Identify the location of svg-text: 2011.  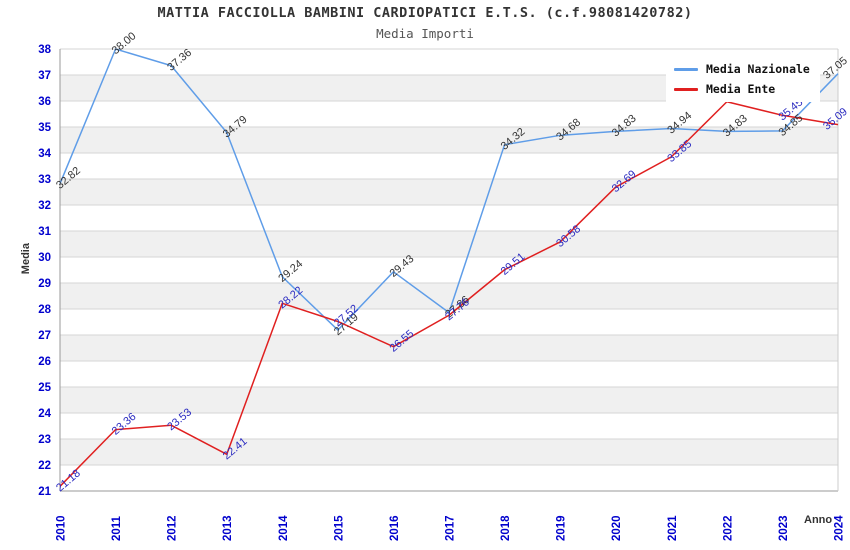
(117, 528).